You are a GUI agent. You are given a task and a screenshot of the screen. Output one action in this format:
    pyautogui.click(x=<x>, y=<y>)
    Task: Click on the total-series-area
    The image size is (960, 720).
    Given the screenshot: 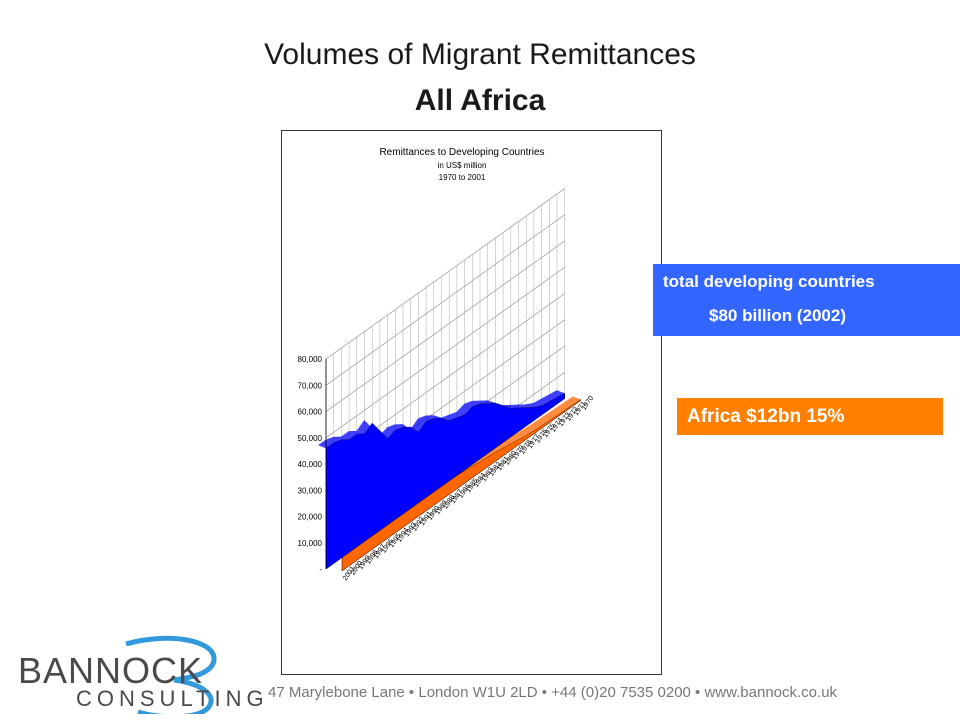 What is the action you would take?
    pyautogui.click(x=445, y=481)
    